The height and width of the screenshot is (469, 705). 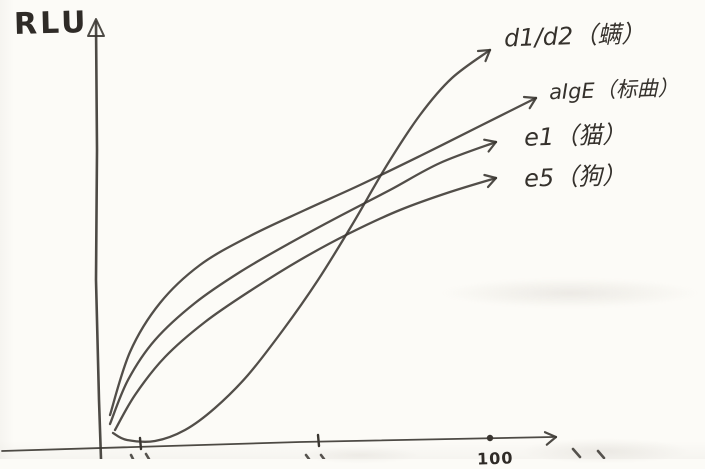 What do you see at coordinates (51, 23) in the screenshot?
I see `y-axis-label: RLU` at bounding box center [51, 23].